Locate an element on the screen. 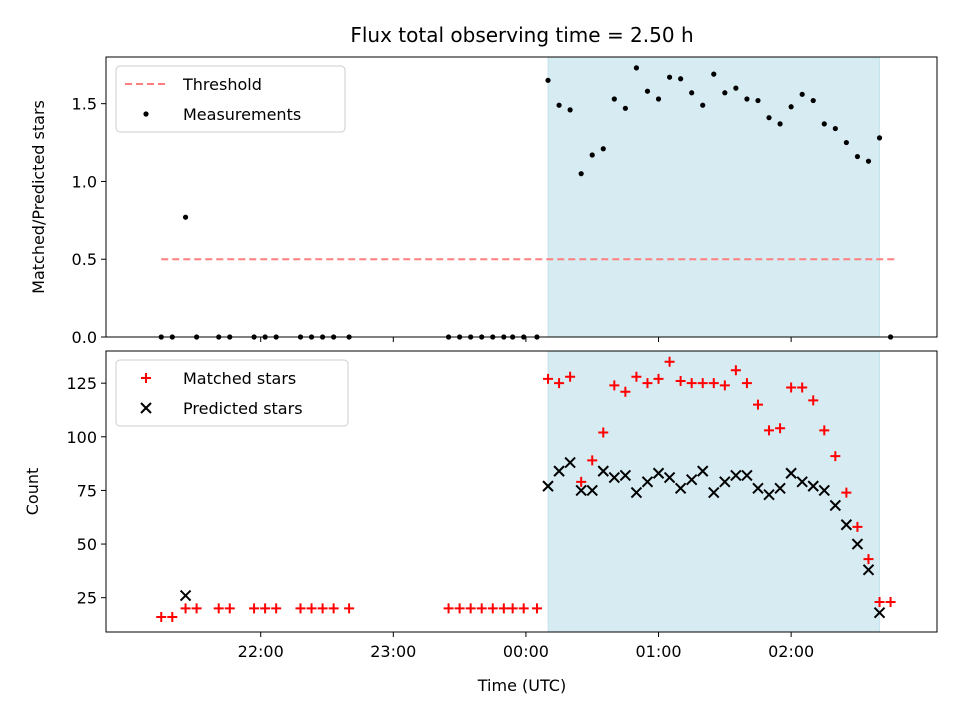 This screenshot has width=960, height=720. y-tick-label: 1.0 is located at coordinates (84, 181).